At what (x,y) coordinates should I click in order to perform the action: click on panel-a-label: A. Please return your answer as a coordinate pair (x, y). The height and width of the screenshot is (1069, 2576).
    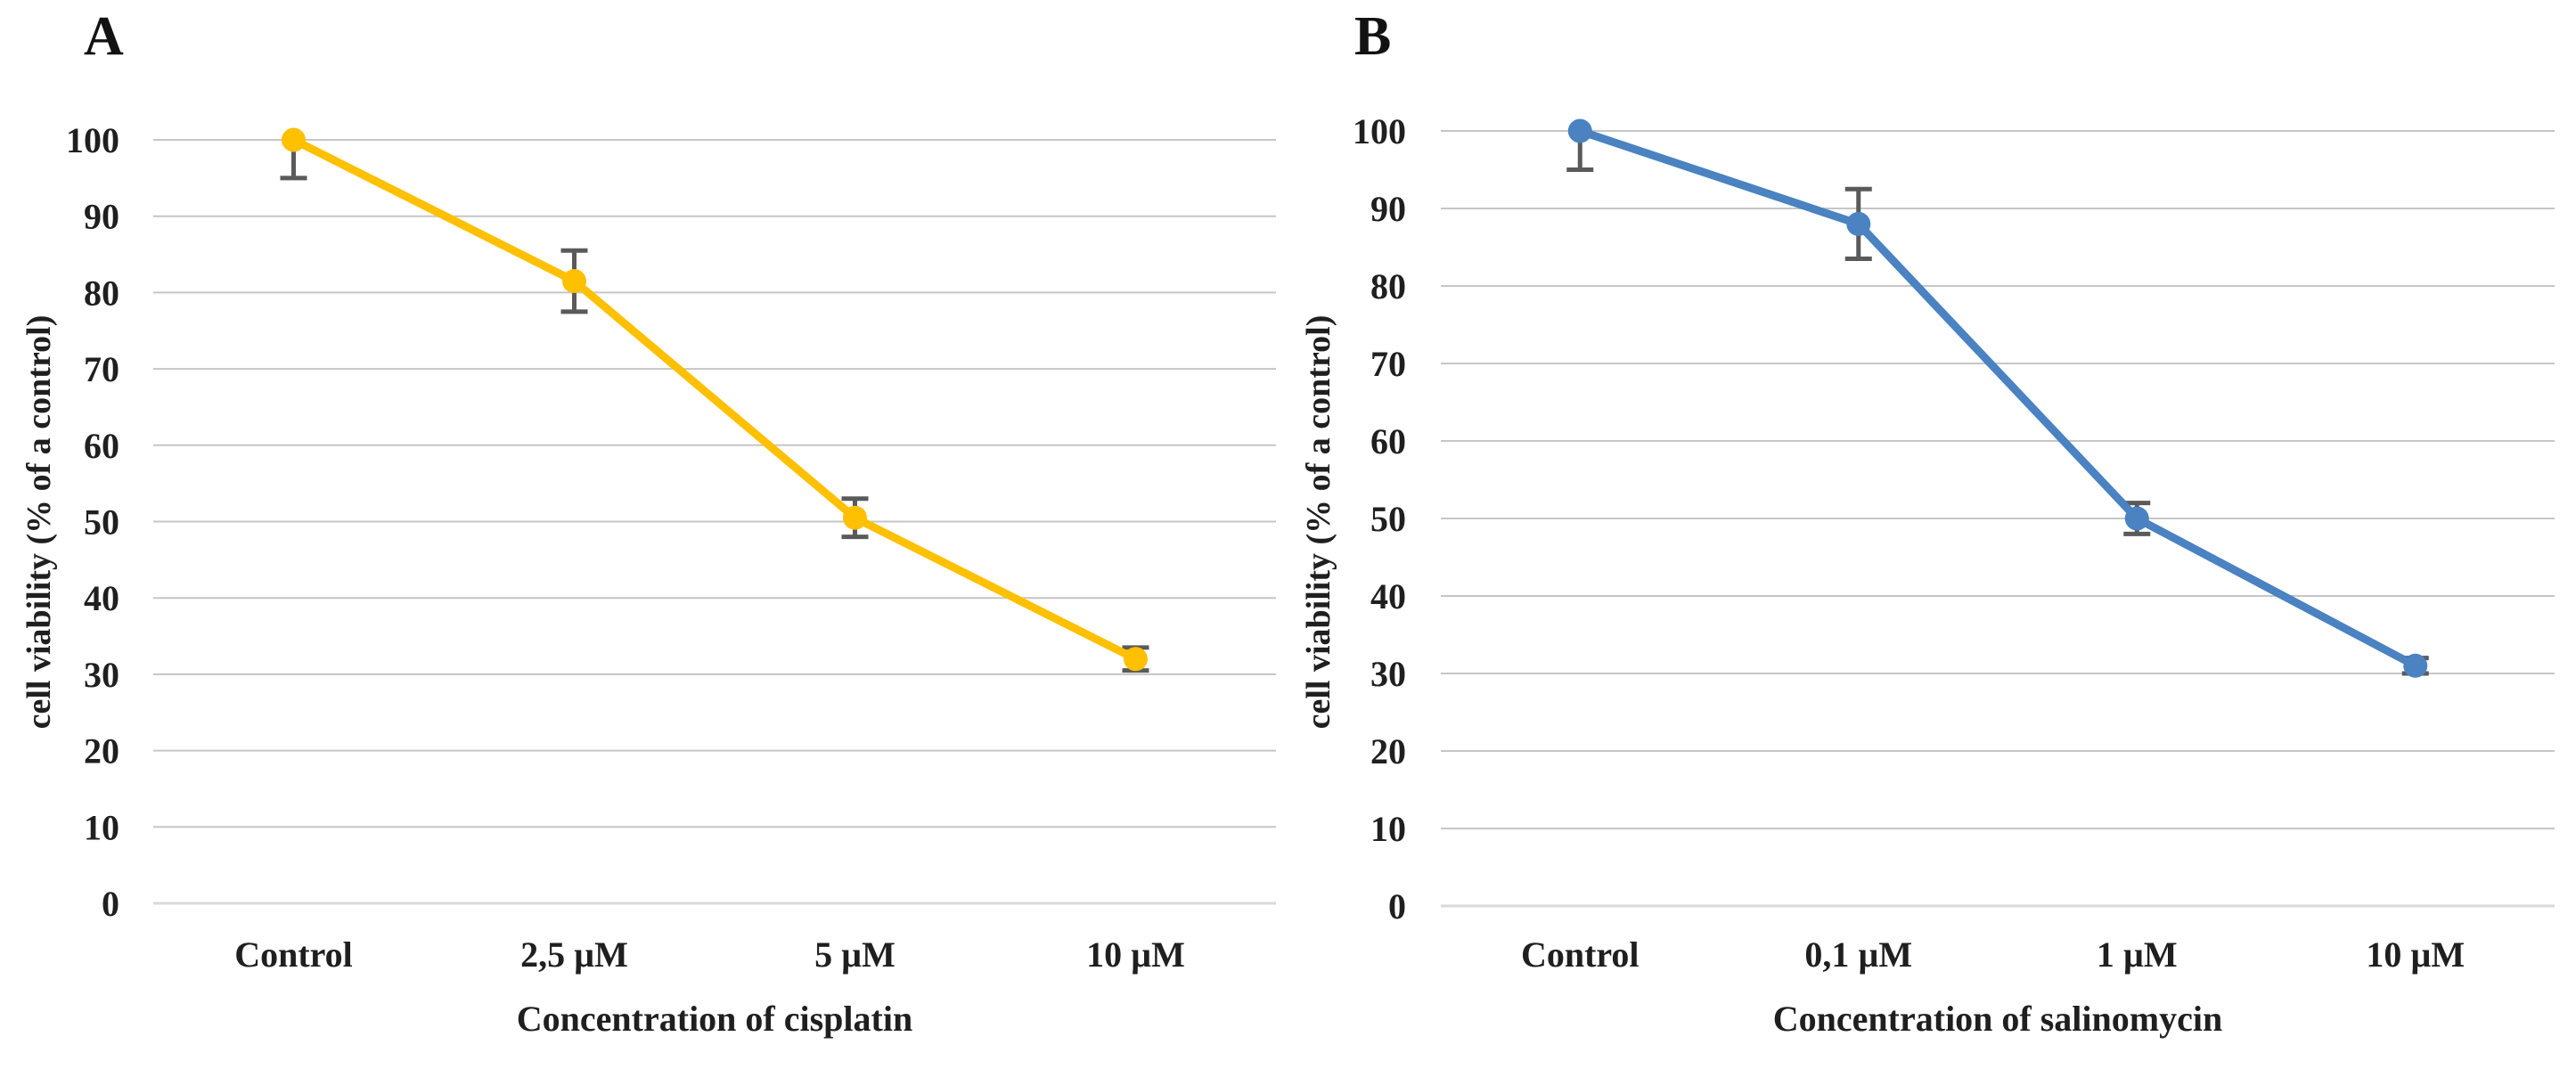
    Looking at the image, I should click on (104, 36).